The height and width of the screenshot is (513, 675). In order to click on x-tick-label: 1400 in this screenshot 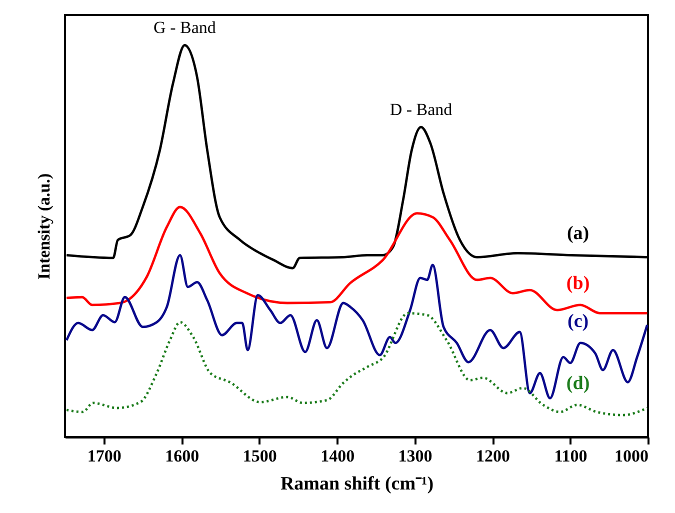, I will do `click(337, 456)`.